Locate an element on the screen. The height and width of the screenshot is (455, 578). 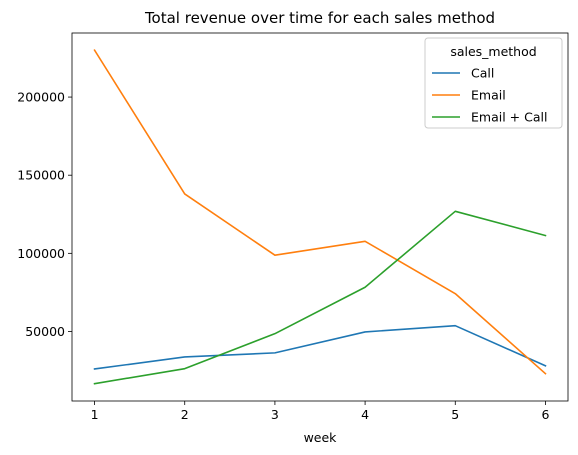
legend-box is located at coordinates (493, 83).